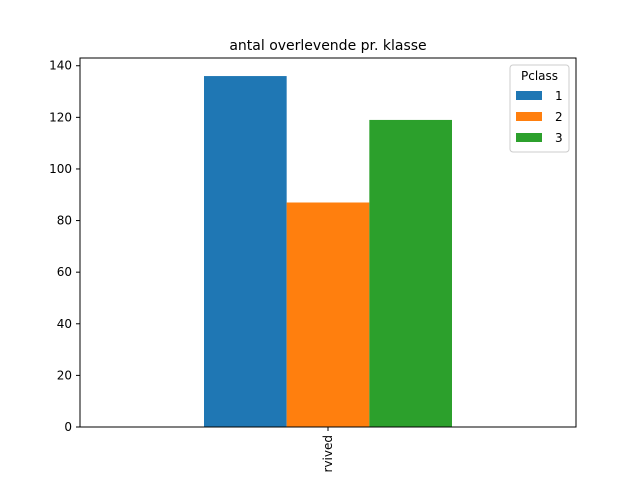 This screenshot has height=480, width=640. I want to click on legend-label-3: 3, so click(559, 138).